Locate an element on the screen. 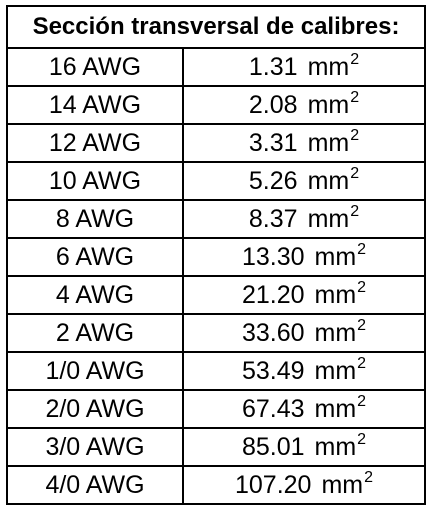 This screenshot has height=505, width=431. table-row: 3/0 AWG 85.01 mm2 is located at coordinates (216, 447).